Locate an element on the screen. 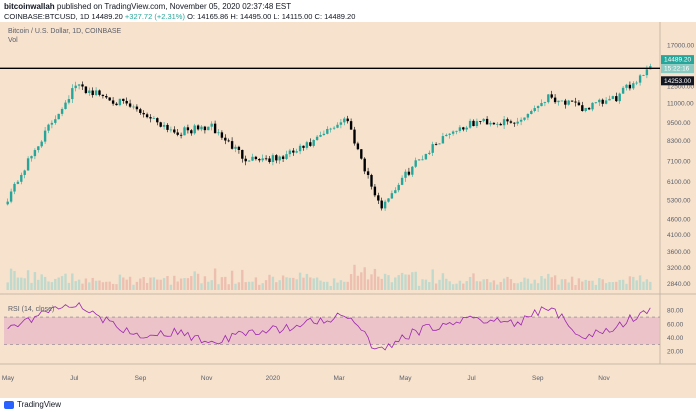  author-name: bitcoinwallah is located at coordinates (29, 6).